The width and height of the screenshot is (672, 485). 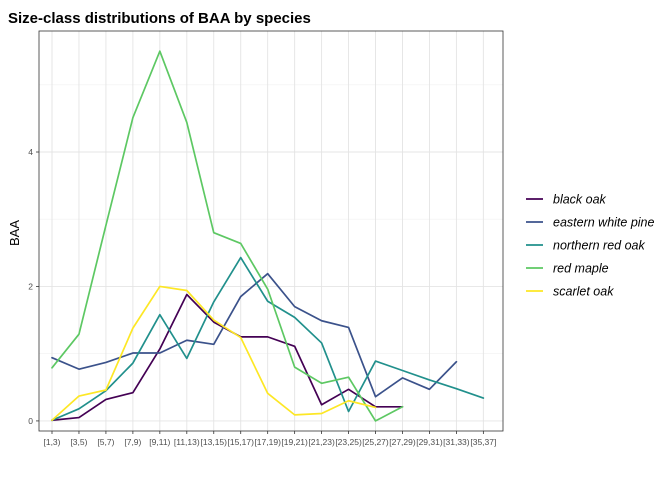 I want to click on legend-label: eastern white pine, so click(x=604, y=223).